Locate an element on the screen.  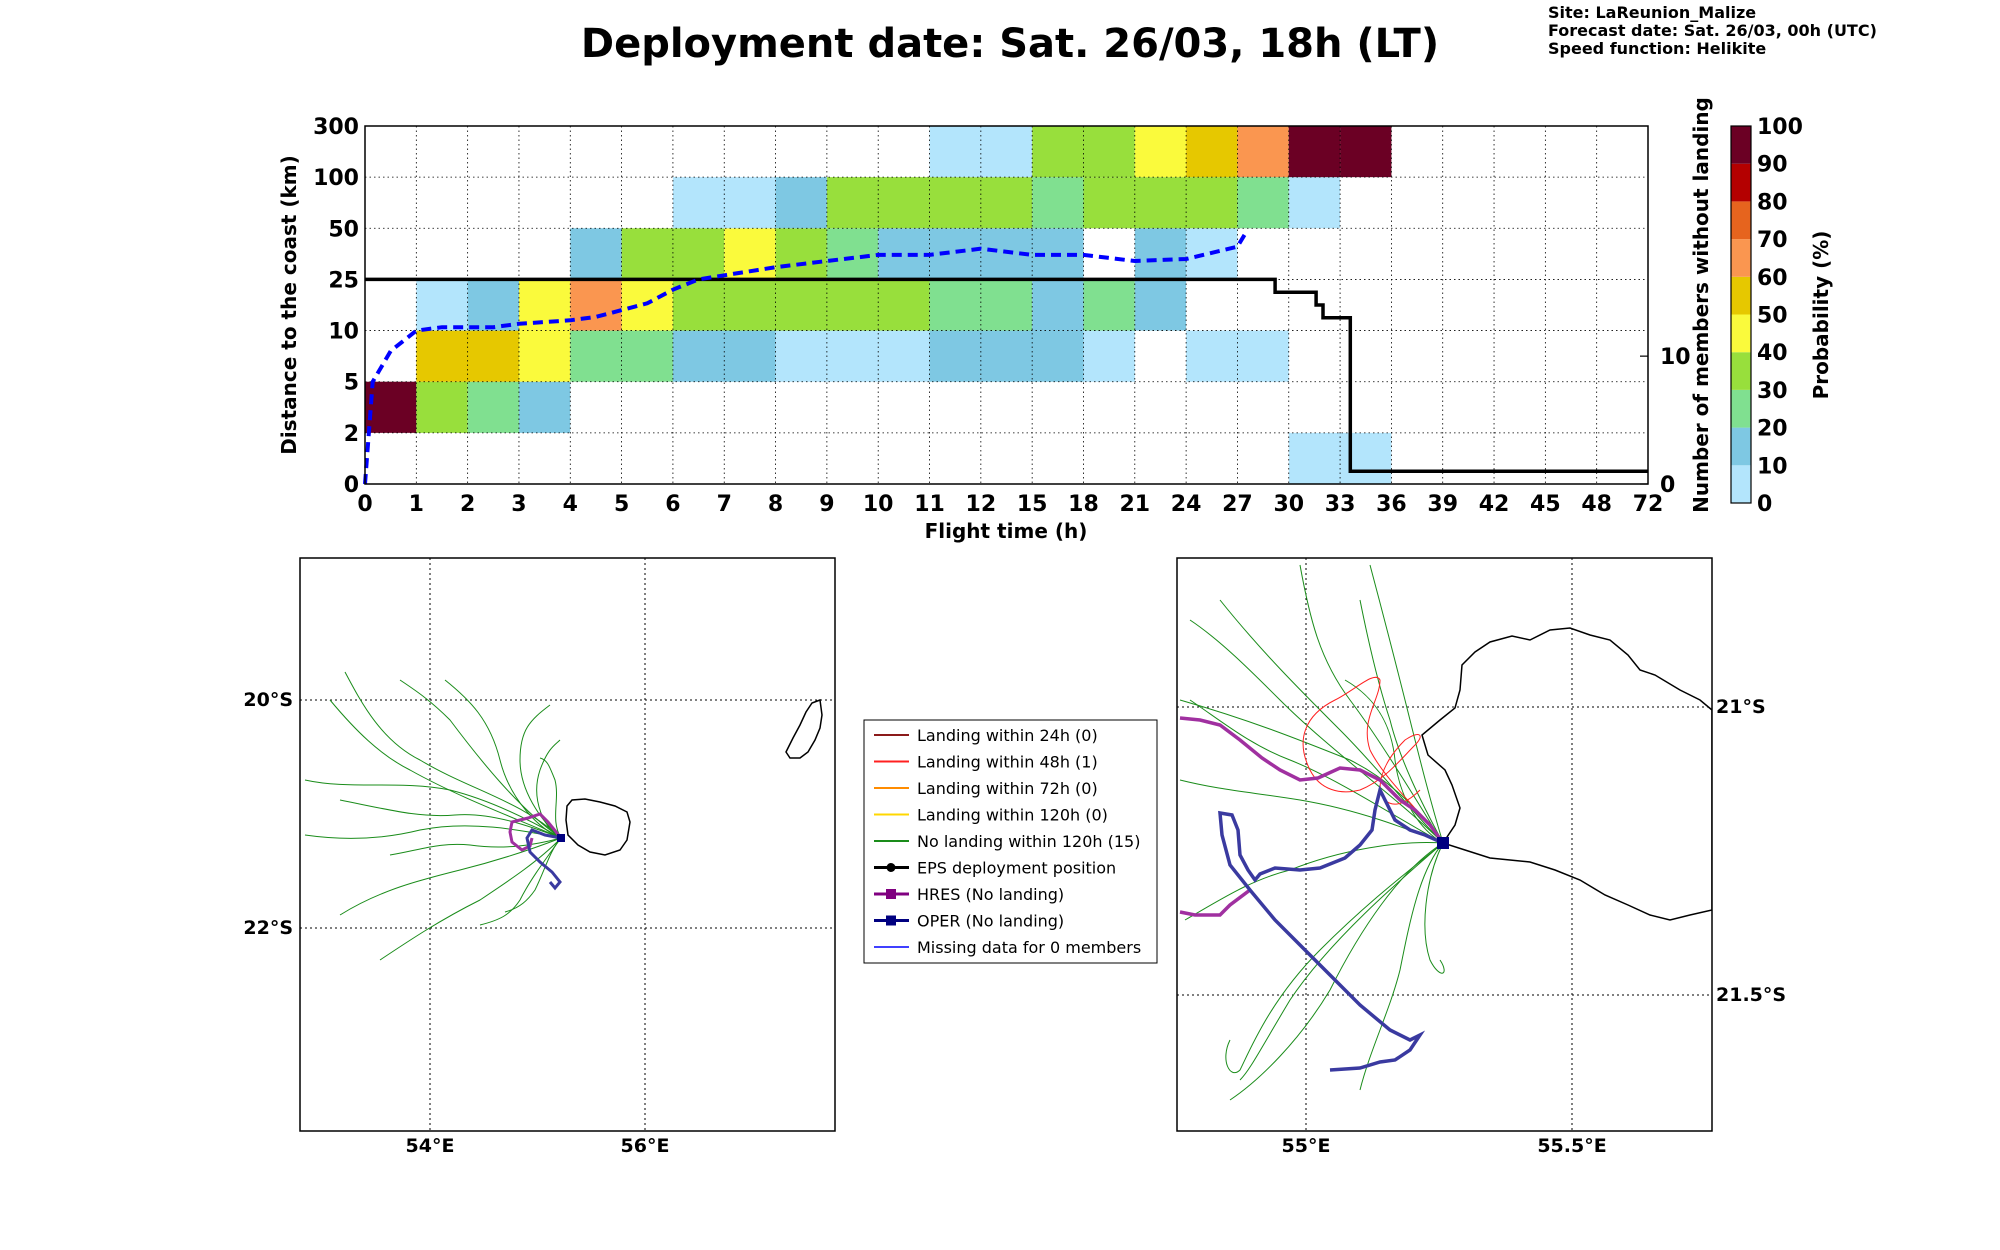
map-left-oper-track is located at coordinates (543, 859).